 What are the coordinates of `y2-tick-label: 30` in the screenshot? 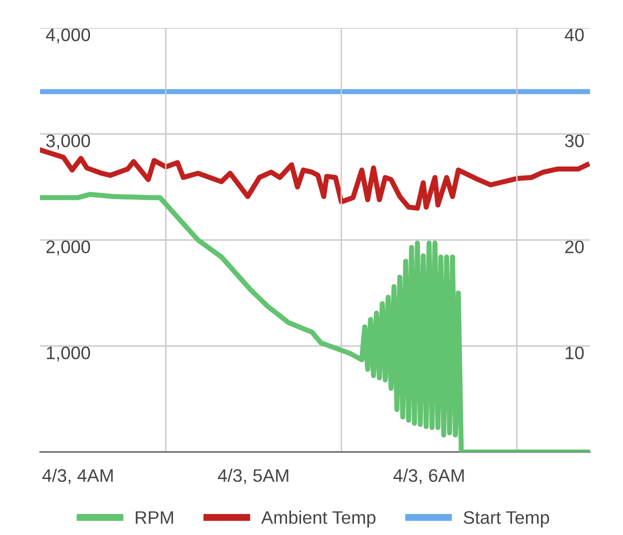 It's located at (574, 141).